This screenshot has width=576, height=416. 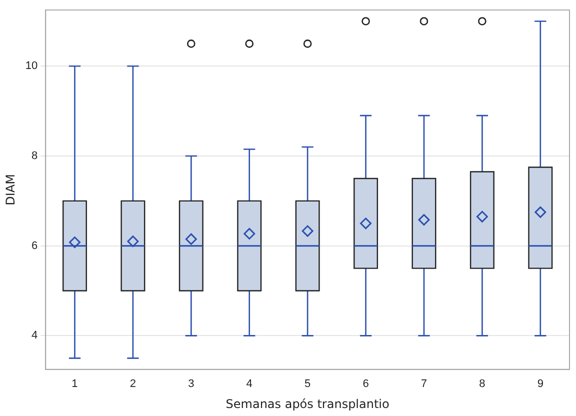 What do you see at coordinates (307, 384) in the screenshot?
I see `x-tick-label: 5` at bounding box center [307, 384].